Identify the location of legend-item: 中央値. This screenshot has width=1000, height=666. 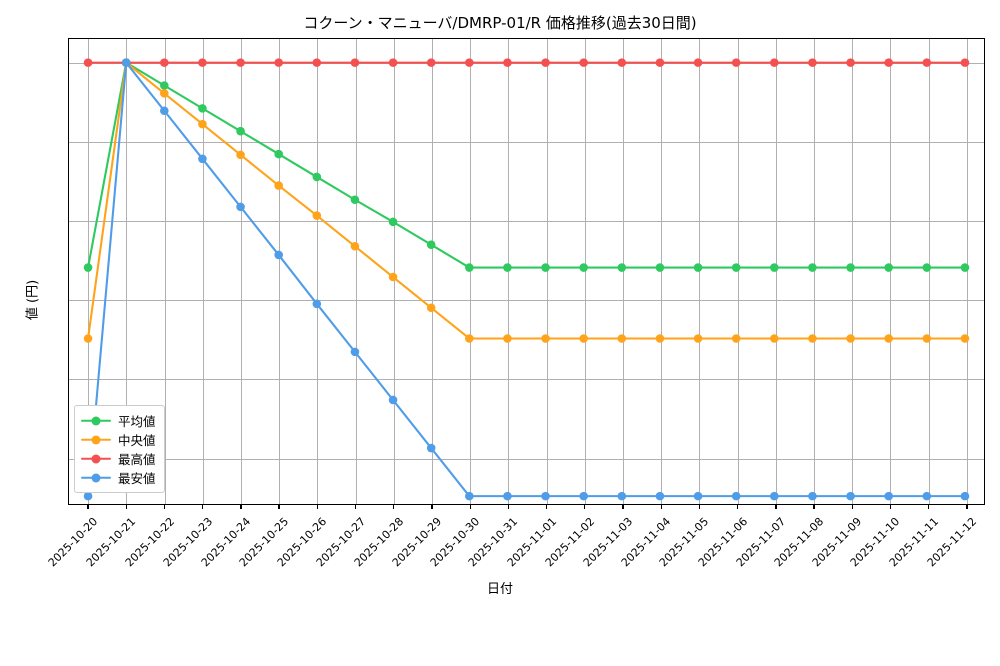
(118, 439).